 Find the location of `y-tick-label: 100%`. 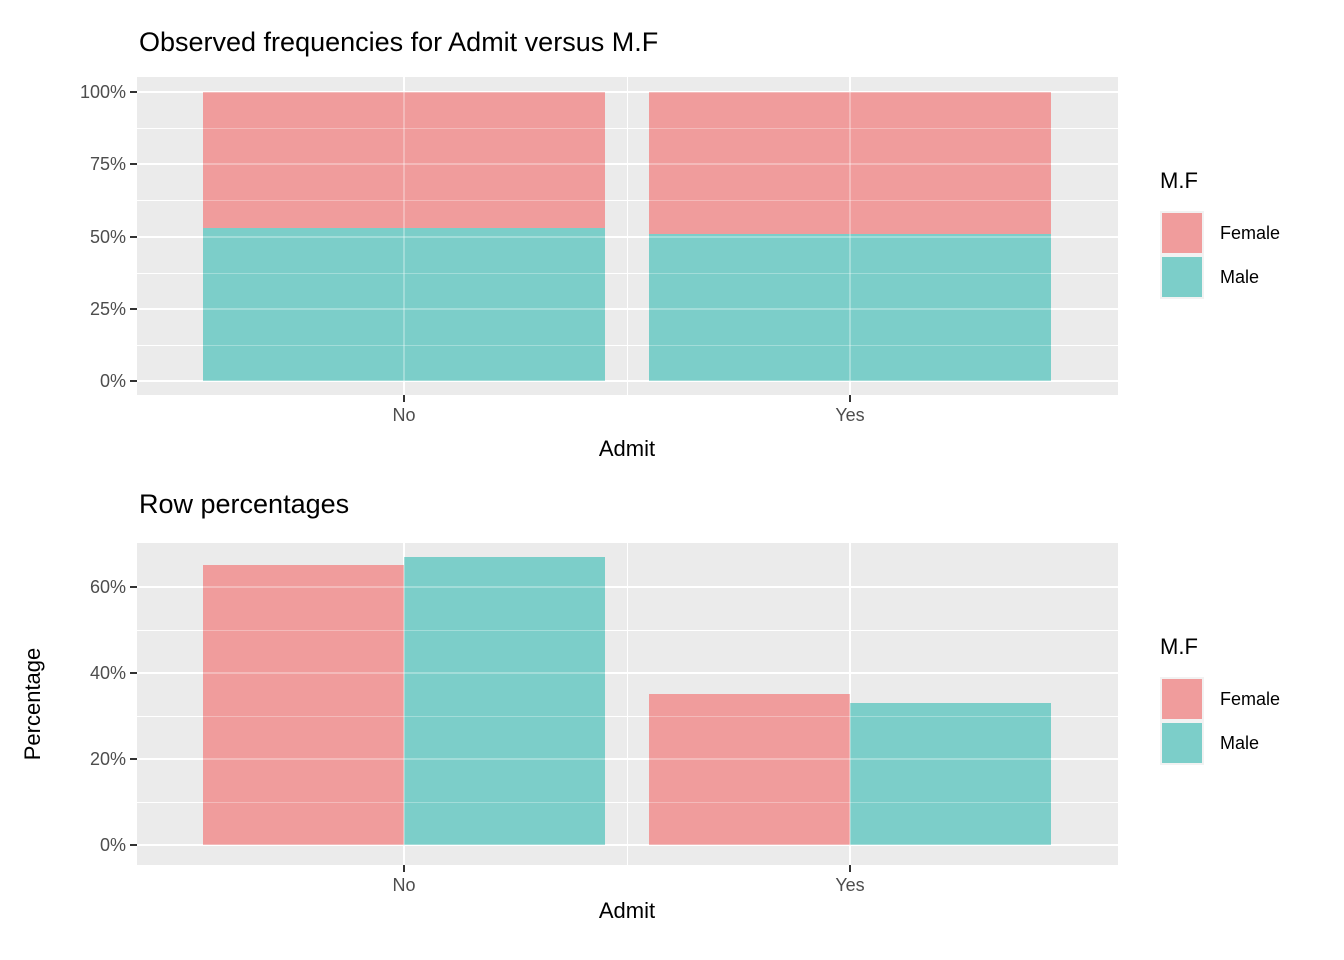

y-tick-label: 100% is located at coordinates (102, 92).